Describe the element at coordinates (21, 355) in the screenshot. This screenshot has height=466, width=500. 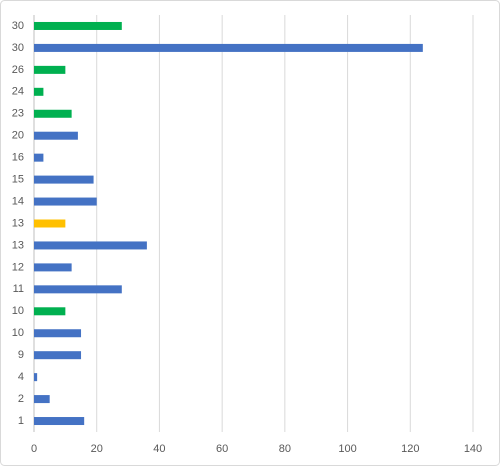
I see `y-tick-label: 9` at that location.